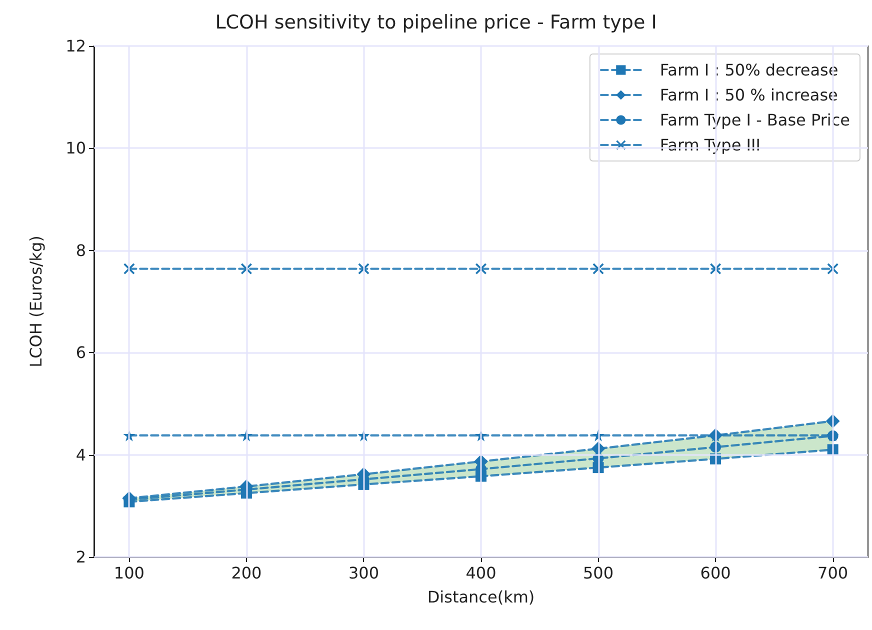  What do you see at coordinates (76, 148) in the screenshot?
I see `y-tick-label: 10` at bounding box center [76, 148].